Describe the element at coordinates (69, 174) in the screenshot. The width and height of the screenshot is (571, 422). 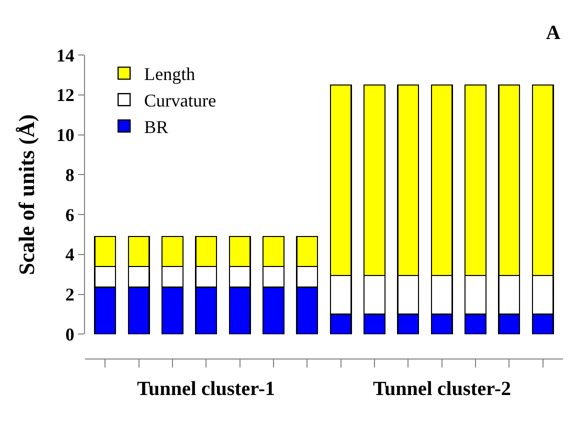
I see `y-tick-label: 8` at that location.